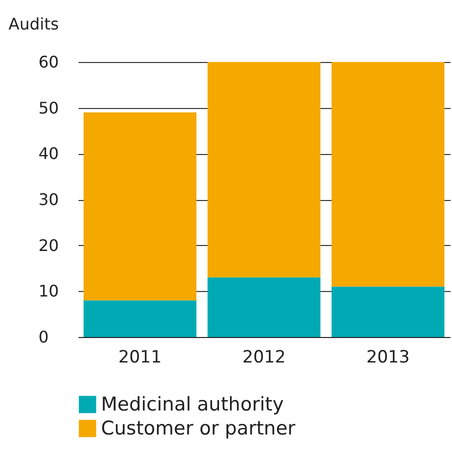  I want to click on y-tick-label: 30, so click(48, 199).